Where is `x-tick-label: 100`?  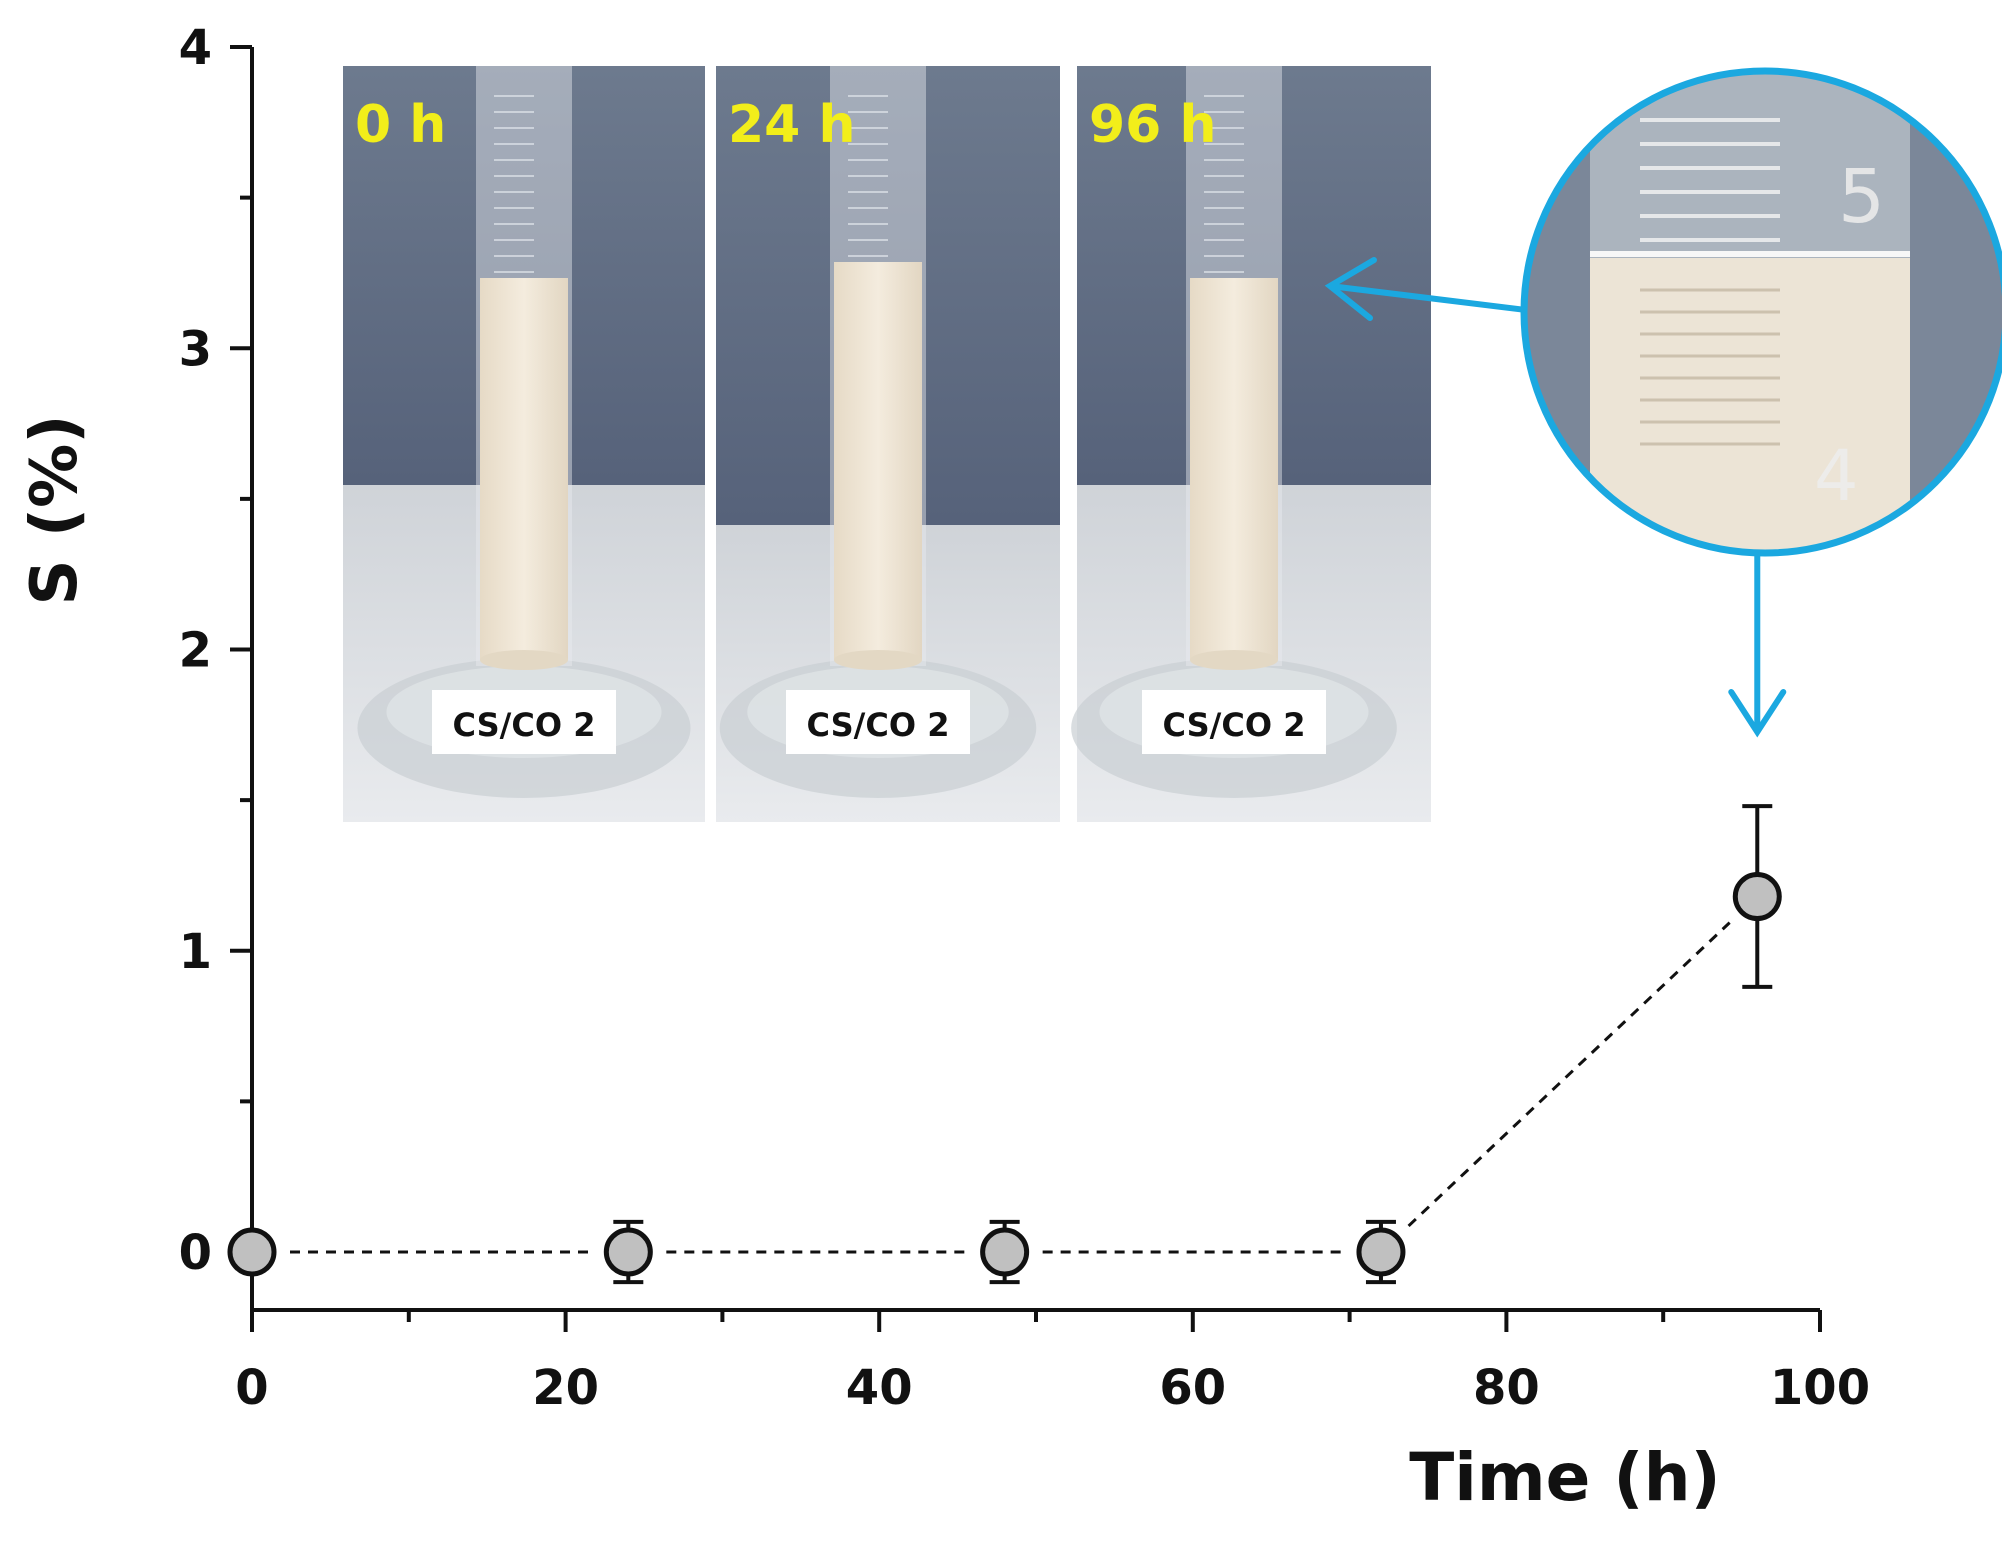
x-tick-label: 100 is located at coordinates (1820, 1388).